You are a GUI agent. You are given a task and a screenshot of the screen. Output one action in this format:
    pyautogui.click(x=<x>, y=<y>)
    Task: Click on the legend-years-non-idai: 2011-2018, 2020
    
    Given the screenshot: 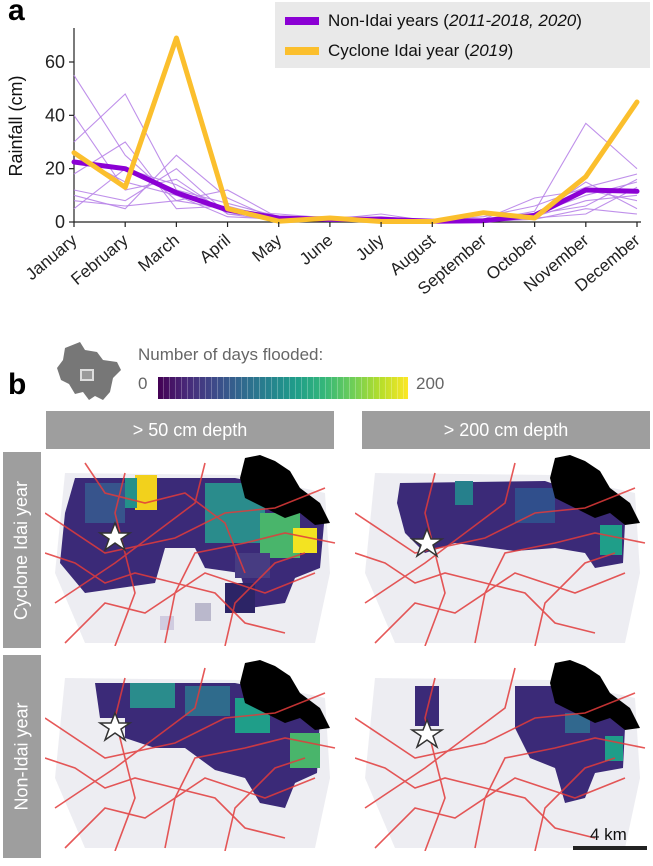 What is the action you would take?
    pyautogui.click(x=512, y=20)
    